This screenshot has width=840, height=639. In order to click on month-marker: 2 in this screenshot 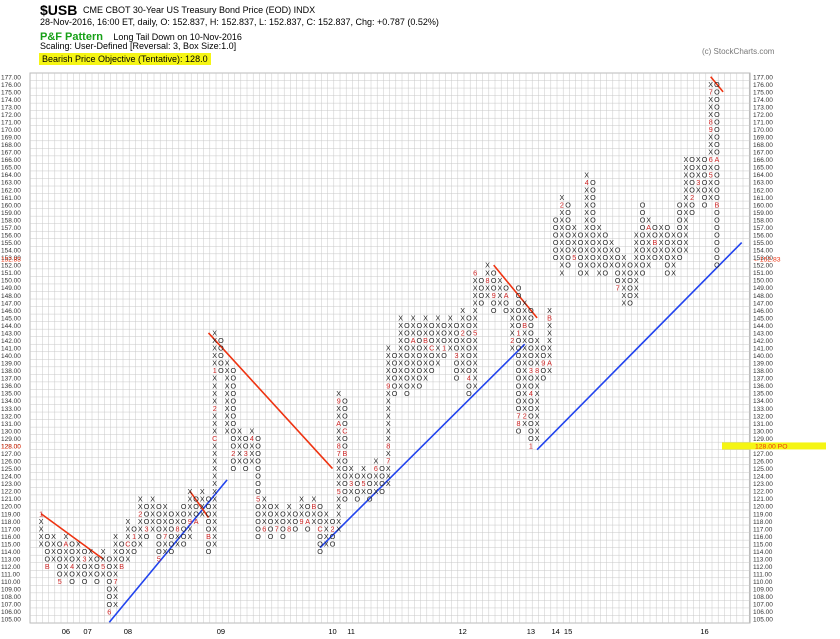, I will do `click(512, 340)`.